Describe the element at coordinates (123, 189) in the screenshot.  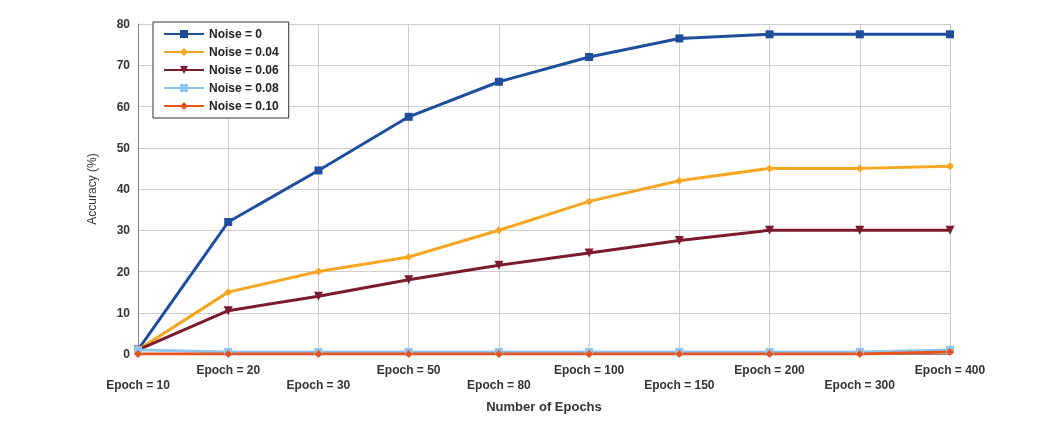
I see `y-tick-label: 40` at that location.